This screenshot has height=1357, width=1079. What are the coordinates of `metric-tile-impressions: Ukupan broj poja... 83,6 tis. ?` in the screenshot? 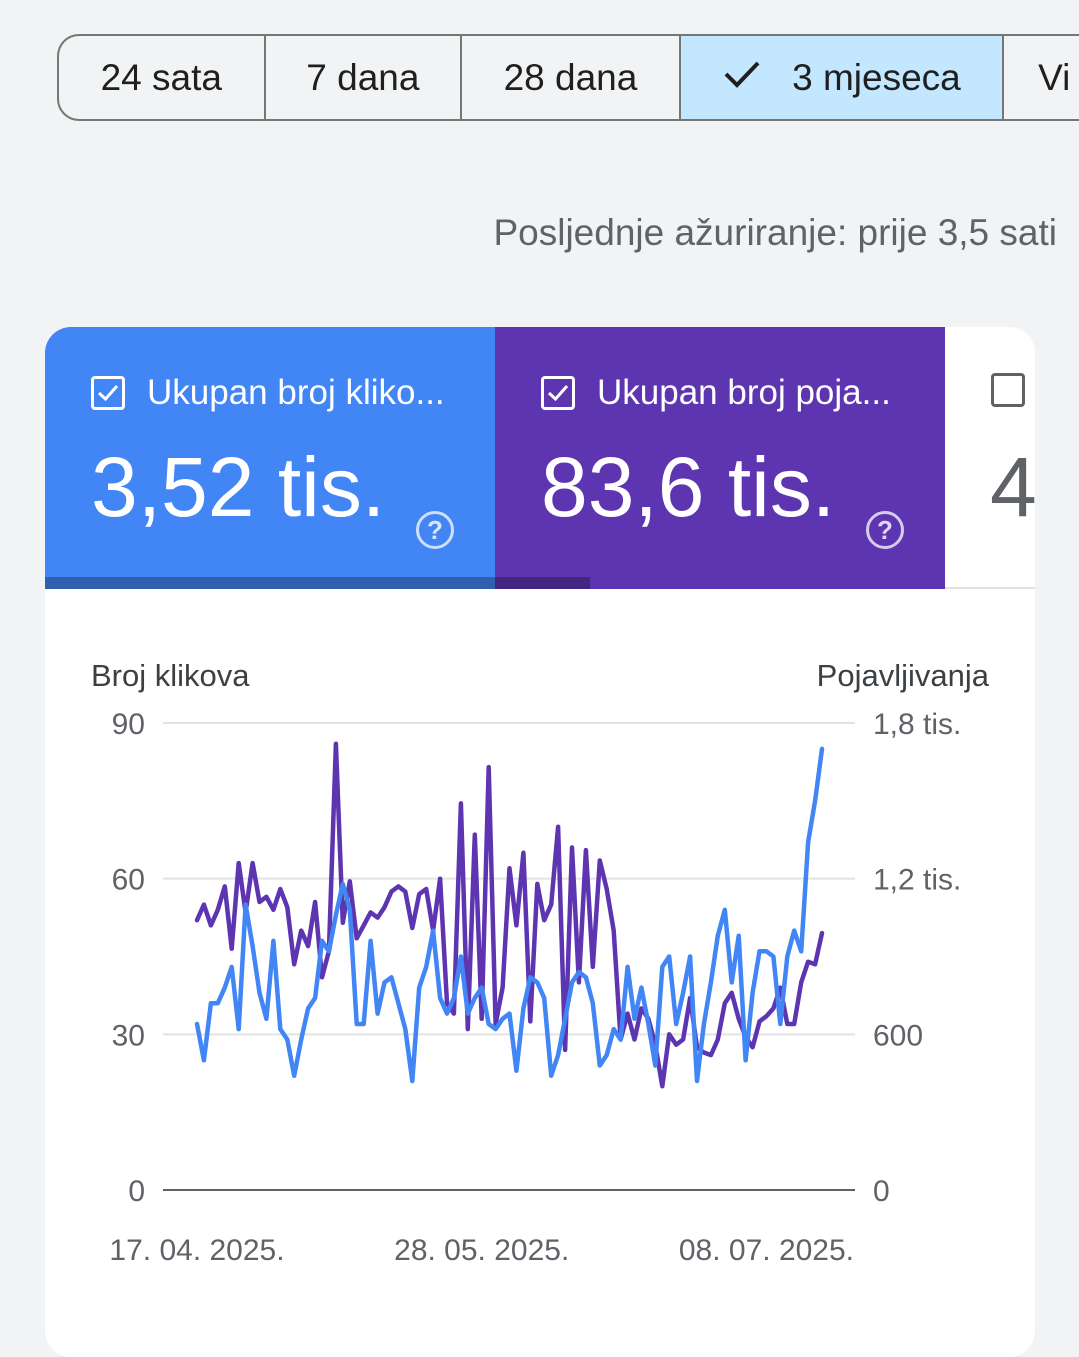 It's located at (720, 458).